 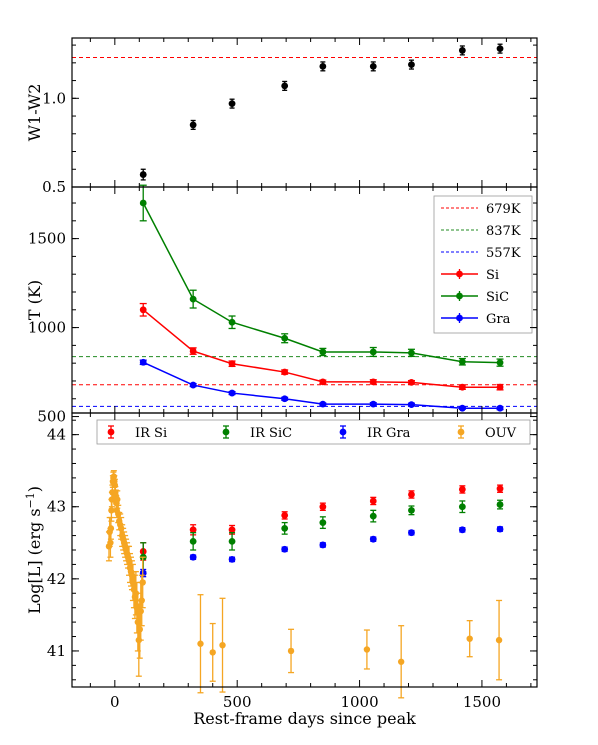 I want to click on series-si, so click(x=321, y=346).